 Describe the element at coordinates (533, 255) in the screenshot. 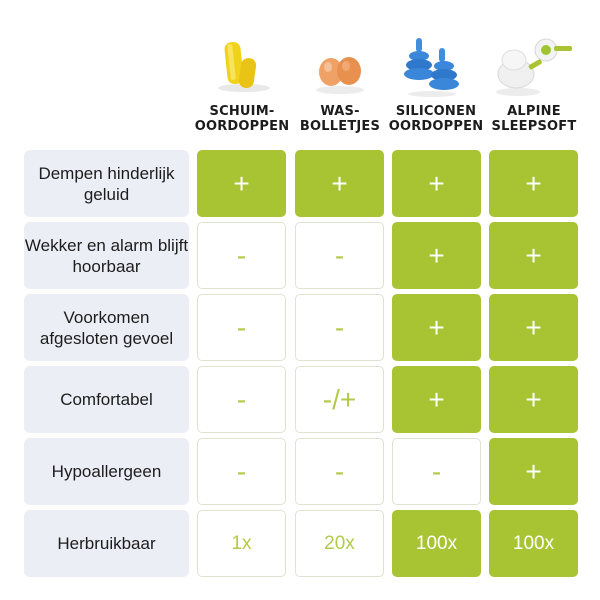

I see `cell-alarm-alpine: +` at that location.